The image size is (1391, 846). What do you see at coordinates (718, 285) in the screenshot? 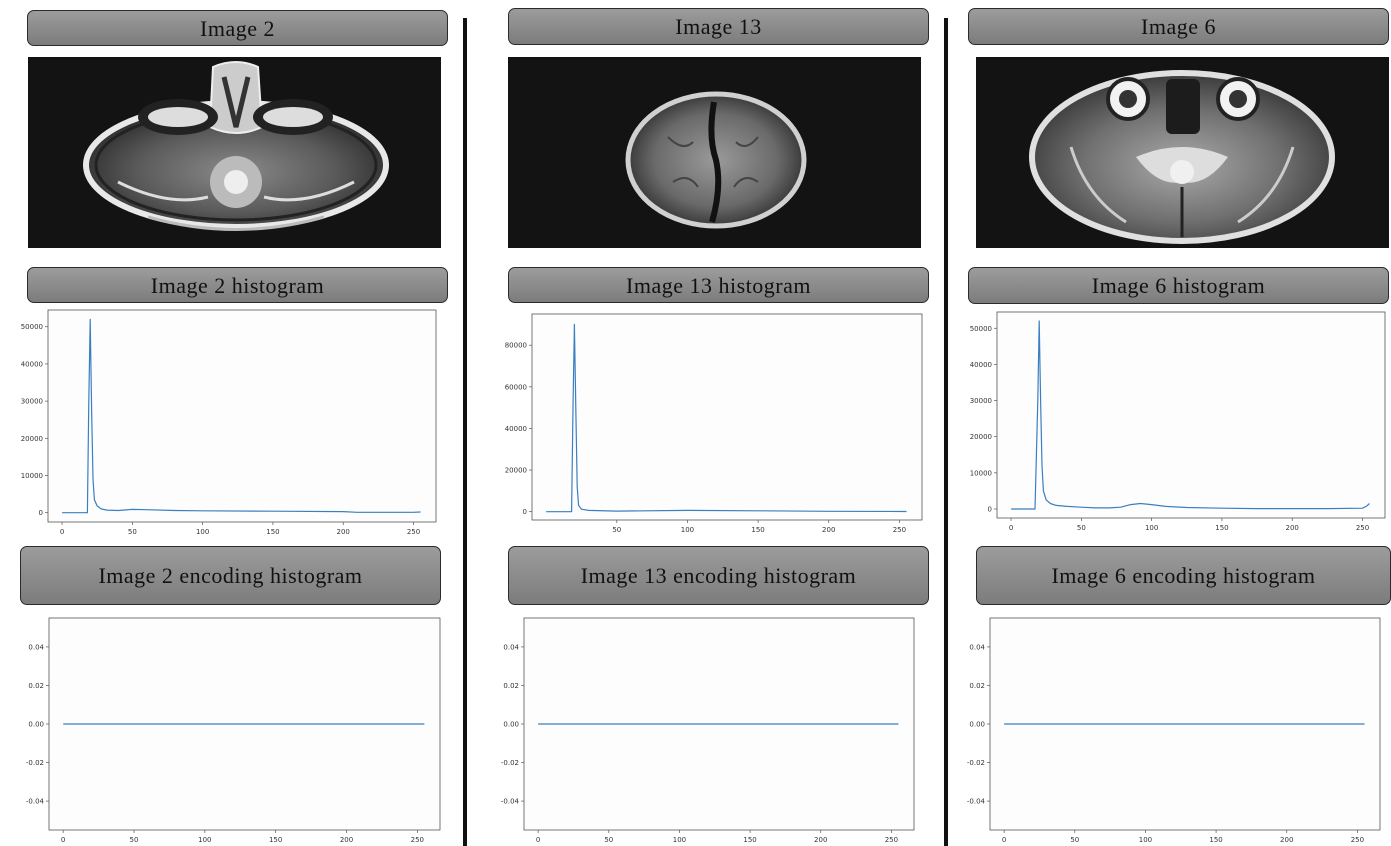
I see `histogram-title: Image 13 histogram` at bounding box center [718, 285].